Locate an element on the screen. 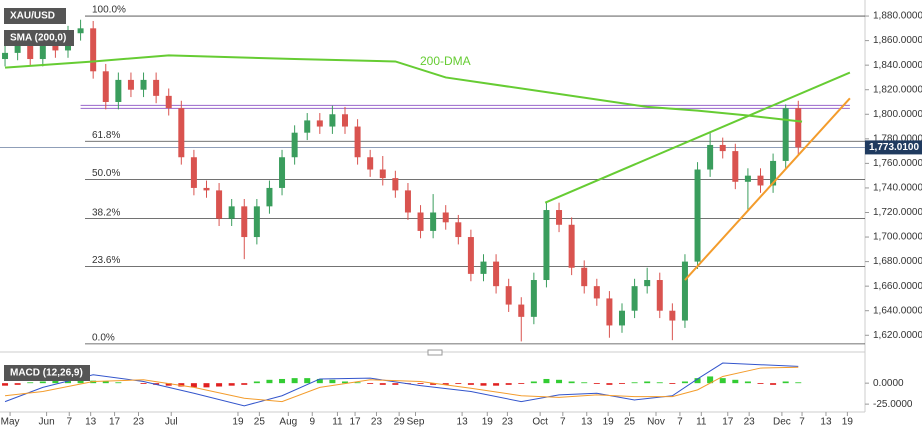  y-tick-label: 1,640.0000 is located at coordinates (897, 310).